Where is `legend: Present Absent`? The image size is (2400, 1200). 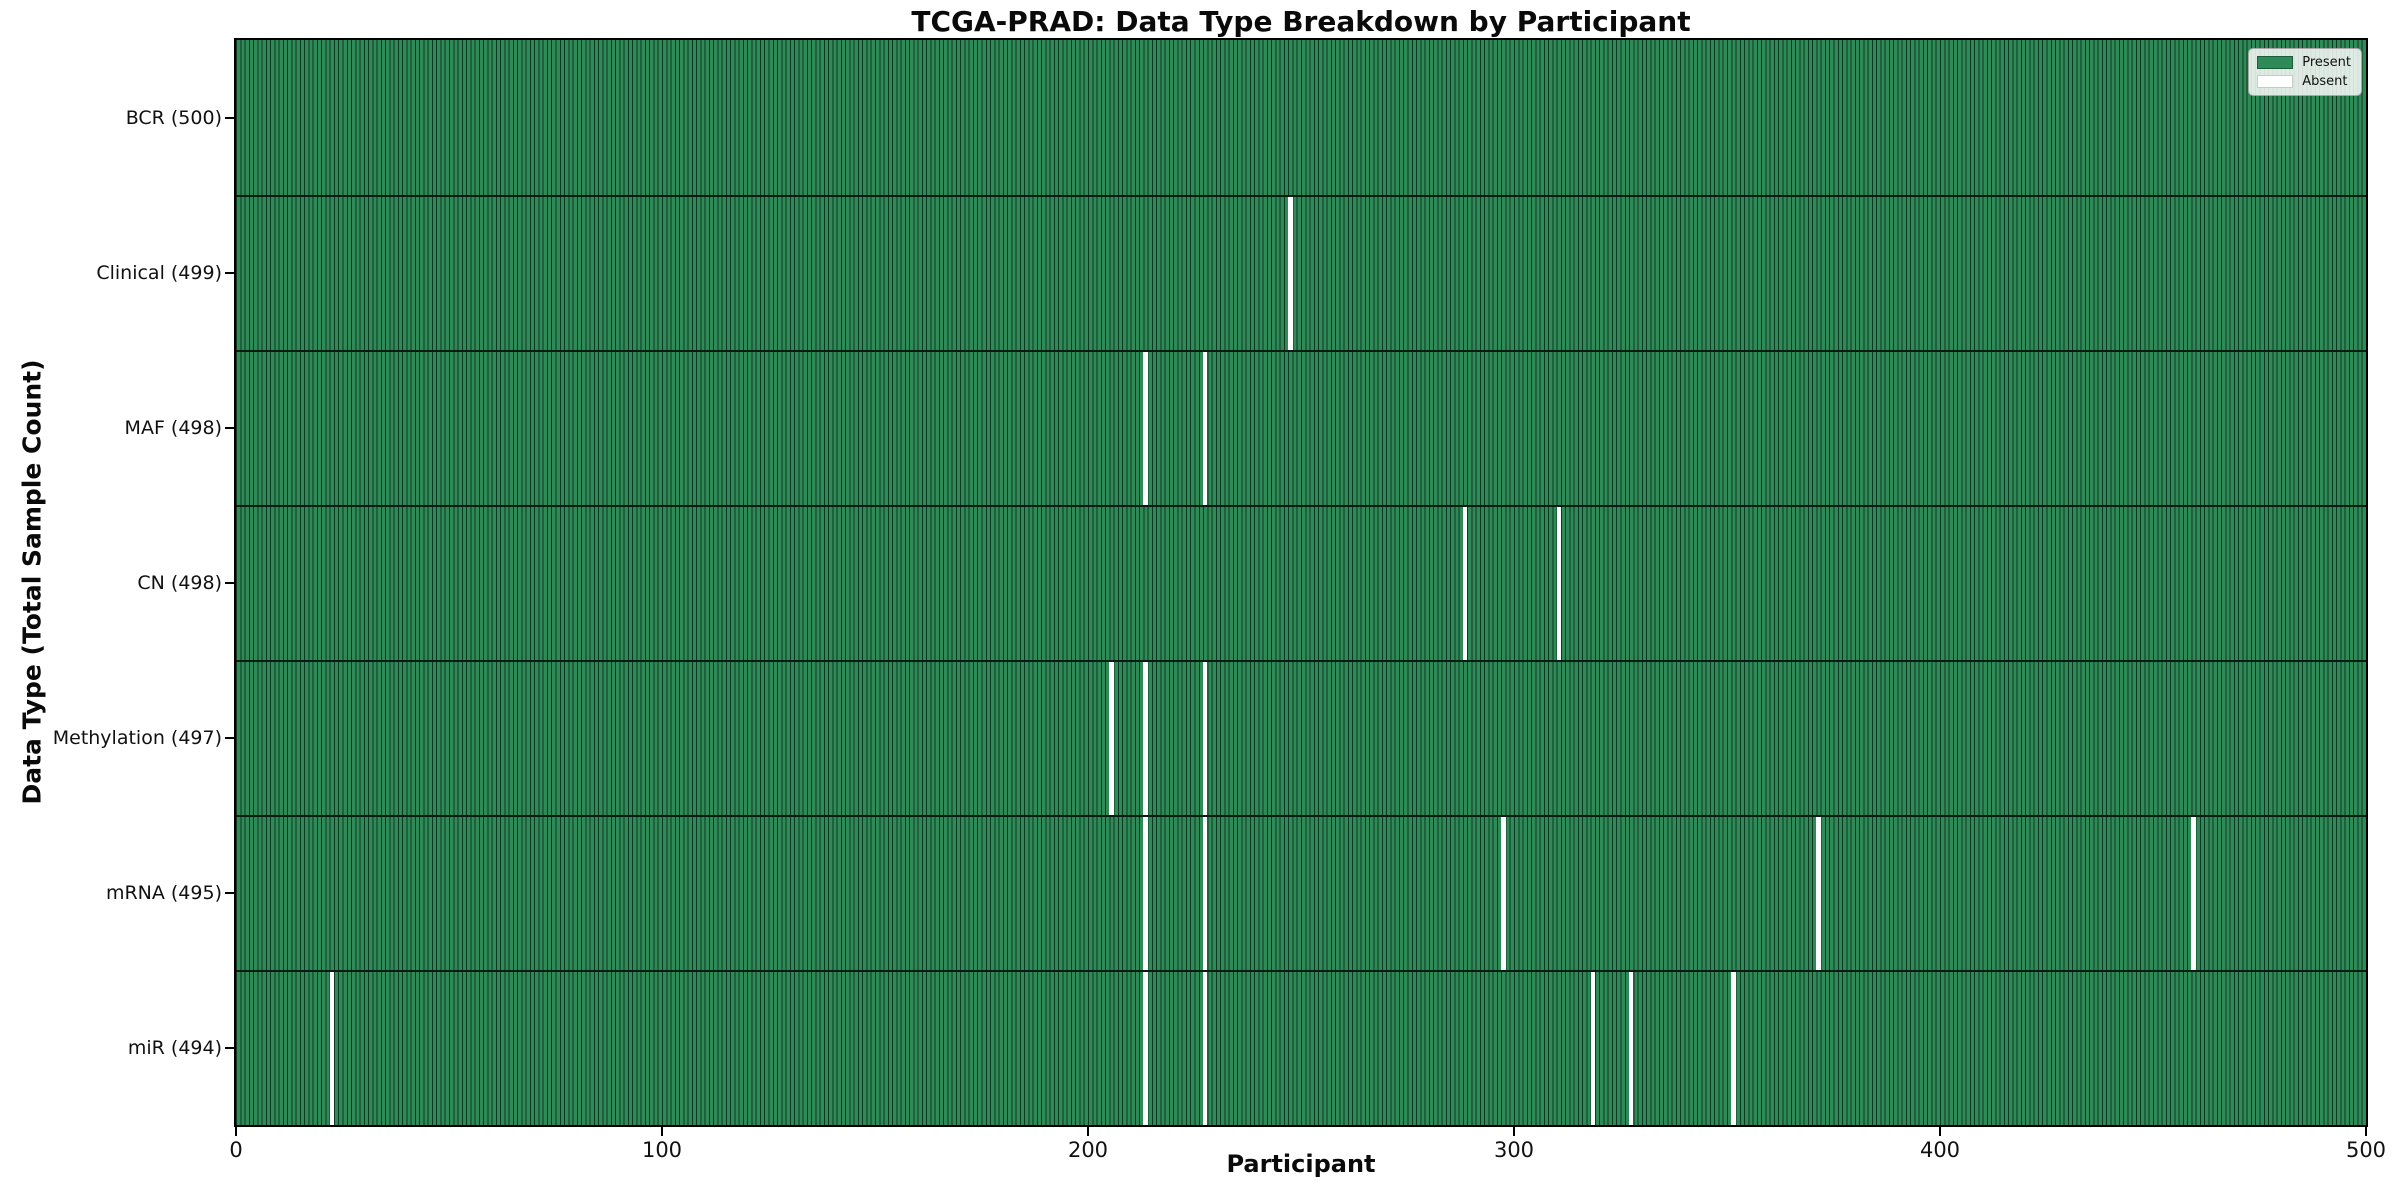
legend: Present Absent is located at coordinates (2305, 72).